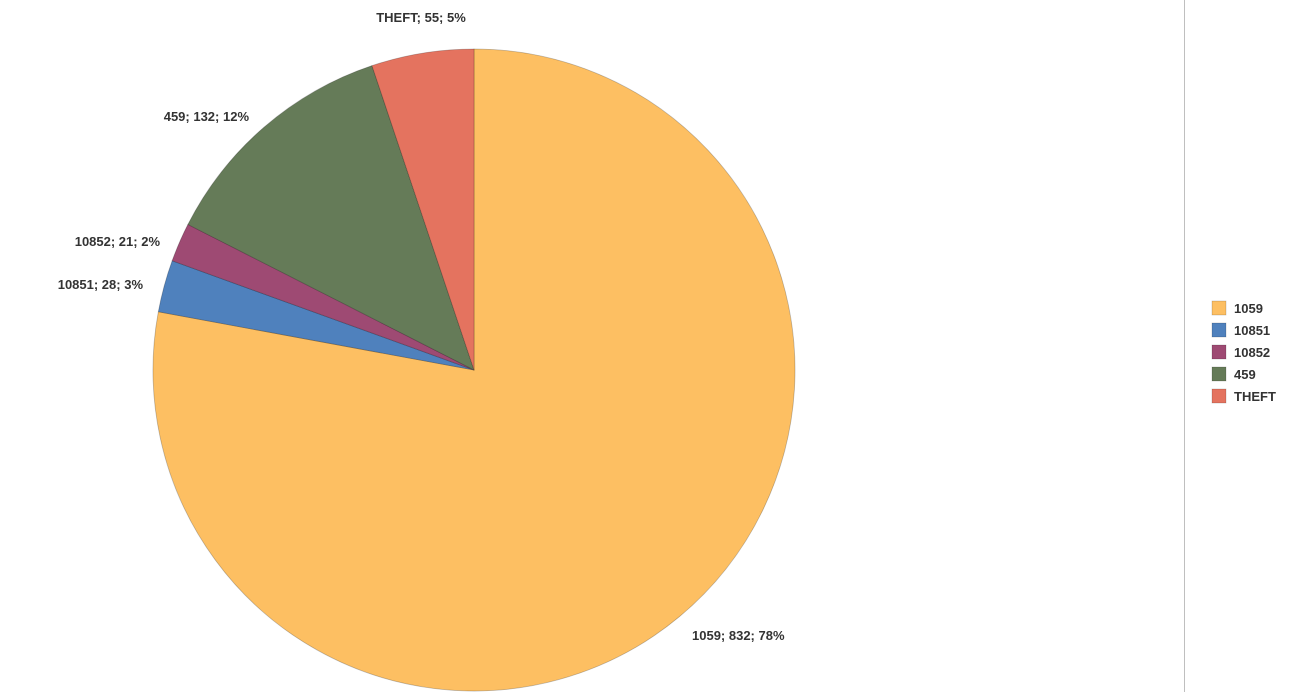  I want to click on legend-entry-459: 459, so click(1233, 374).